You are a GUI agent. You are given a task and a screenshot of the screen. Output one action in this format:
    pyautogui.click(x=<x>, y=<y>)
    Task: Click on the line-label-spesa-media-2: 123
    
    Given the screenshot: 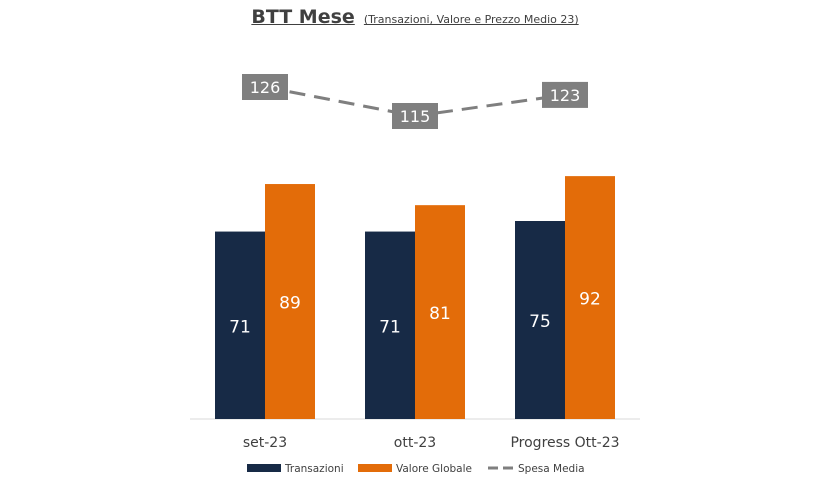 What is the action you would take?
    pyautogui.click(x=565, y=95)
    